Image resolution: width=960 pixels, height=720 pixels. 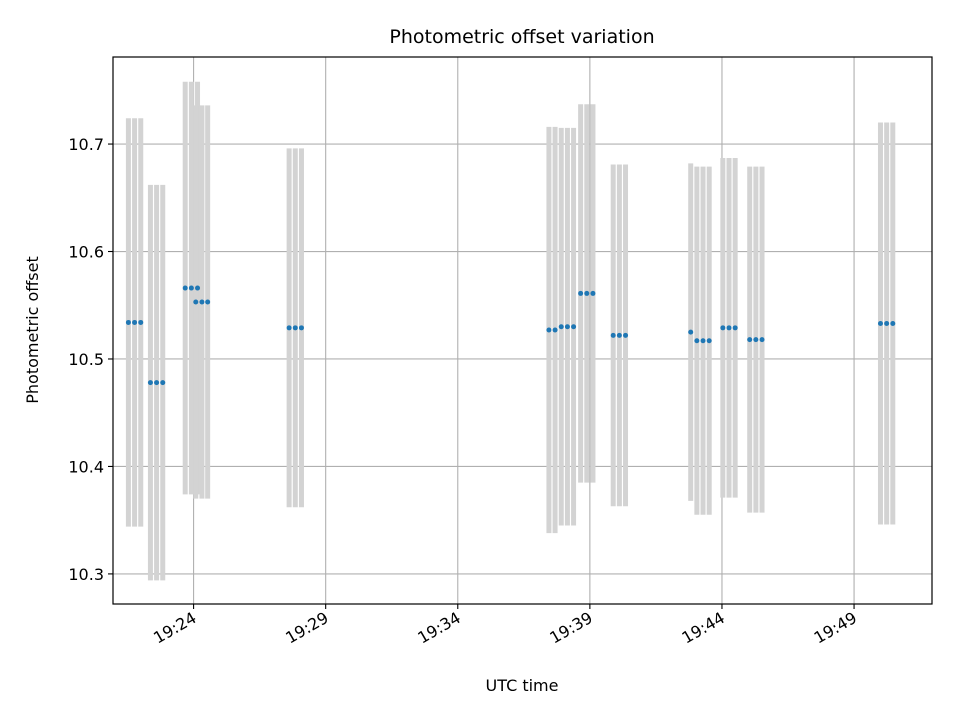 What do you see at coordinates (521, 37) in the screenshot?
I see `chart-title: Photometric offset variation` at bounding box center [521, 37].